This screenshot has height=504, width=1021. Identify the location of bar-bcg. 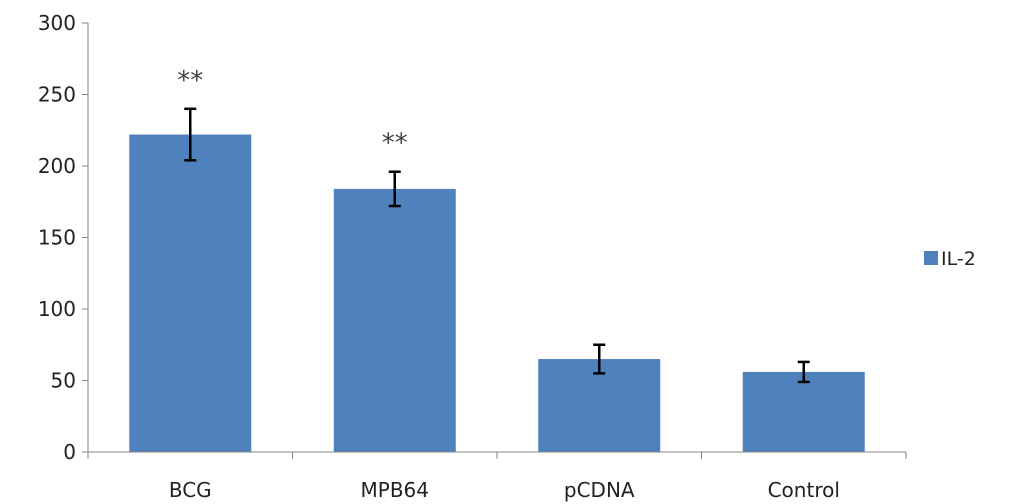
(190, 293).